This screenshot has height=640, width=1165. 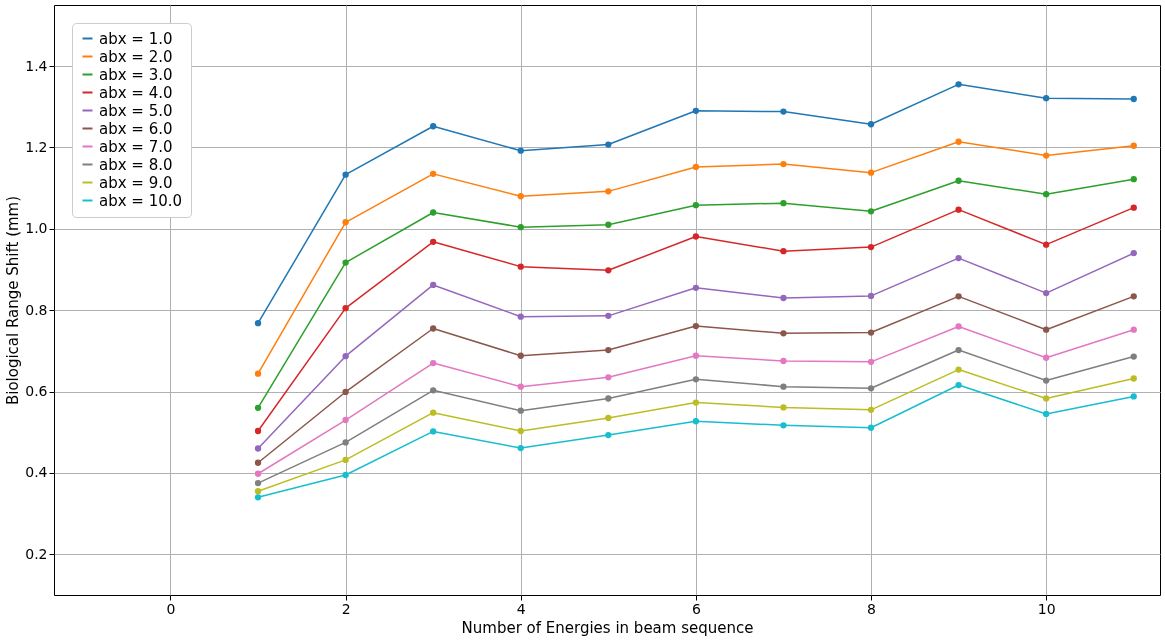 I want to click on legend-label: abx = 7.0, so click(x=136, y=146).